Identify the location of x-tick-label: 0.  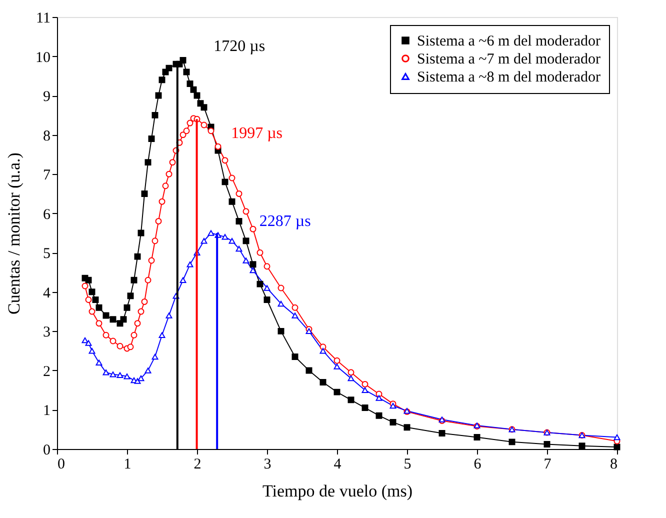
(61, 464).